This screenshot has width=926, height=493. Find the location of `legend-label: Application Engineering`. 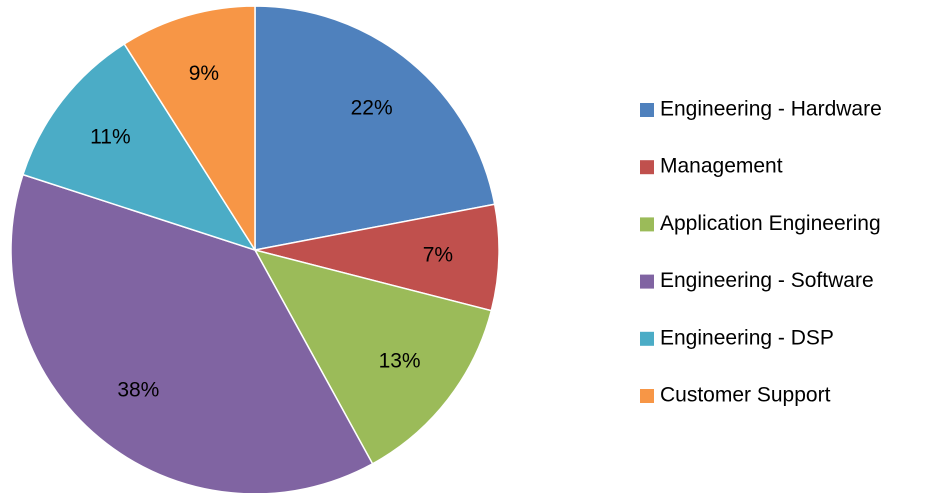

legend-label: Application Engineering is located at coordinates (770, 223).